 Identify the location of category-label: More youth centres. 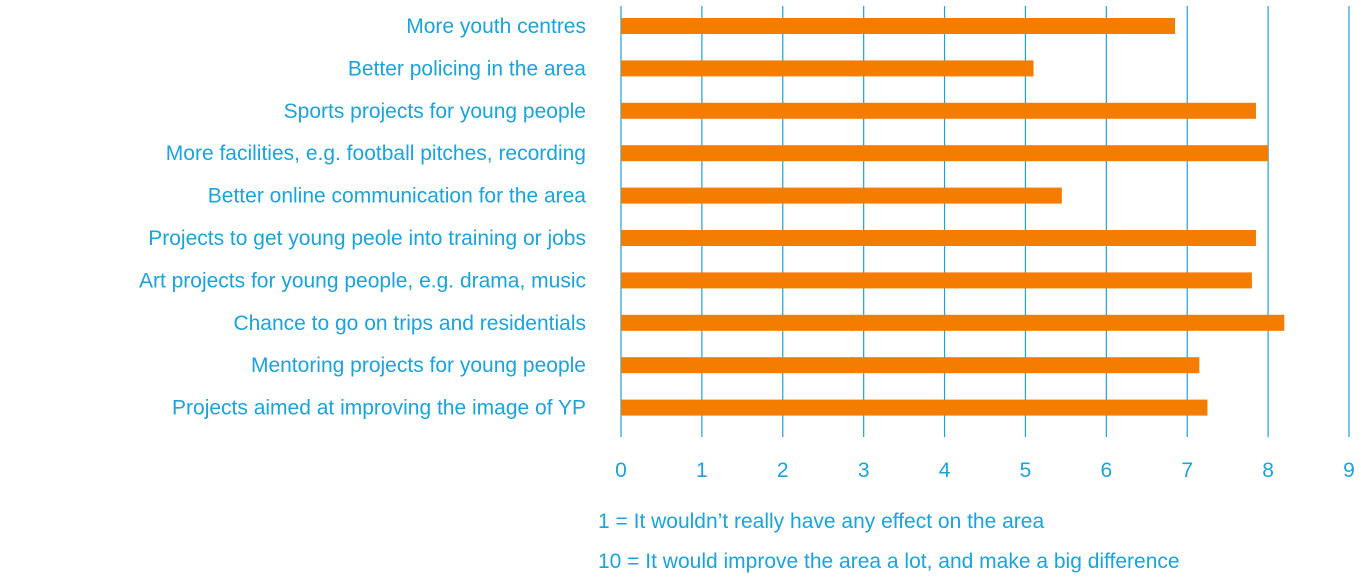
(496, 26).